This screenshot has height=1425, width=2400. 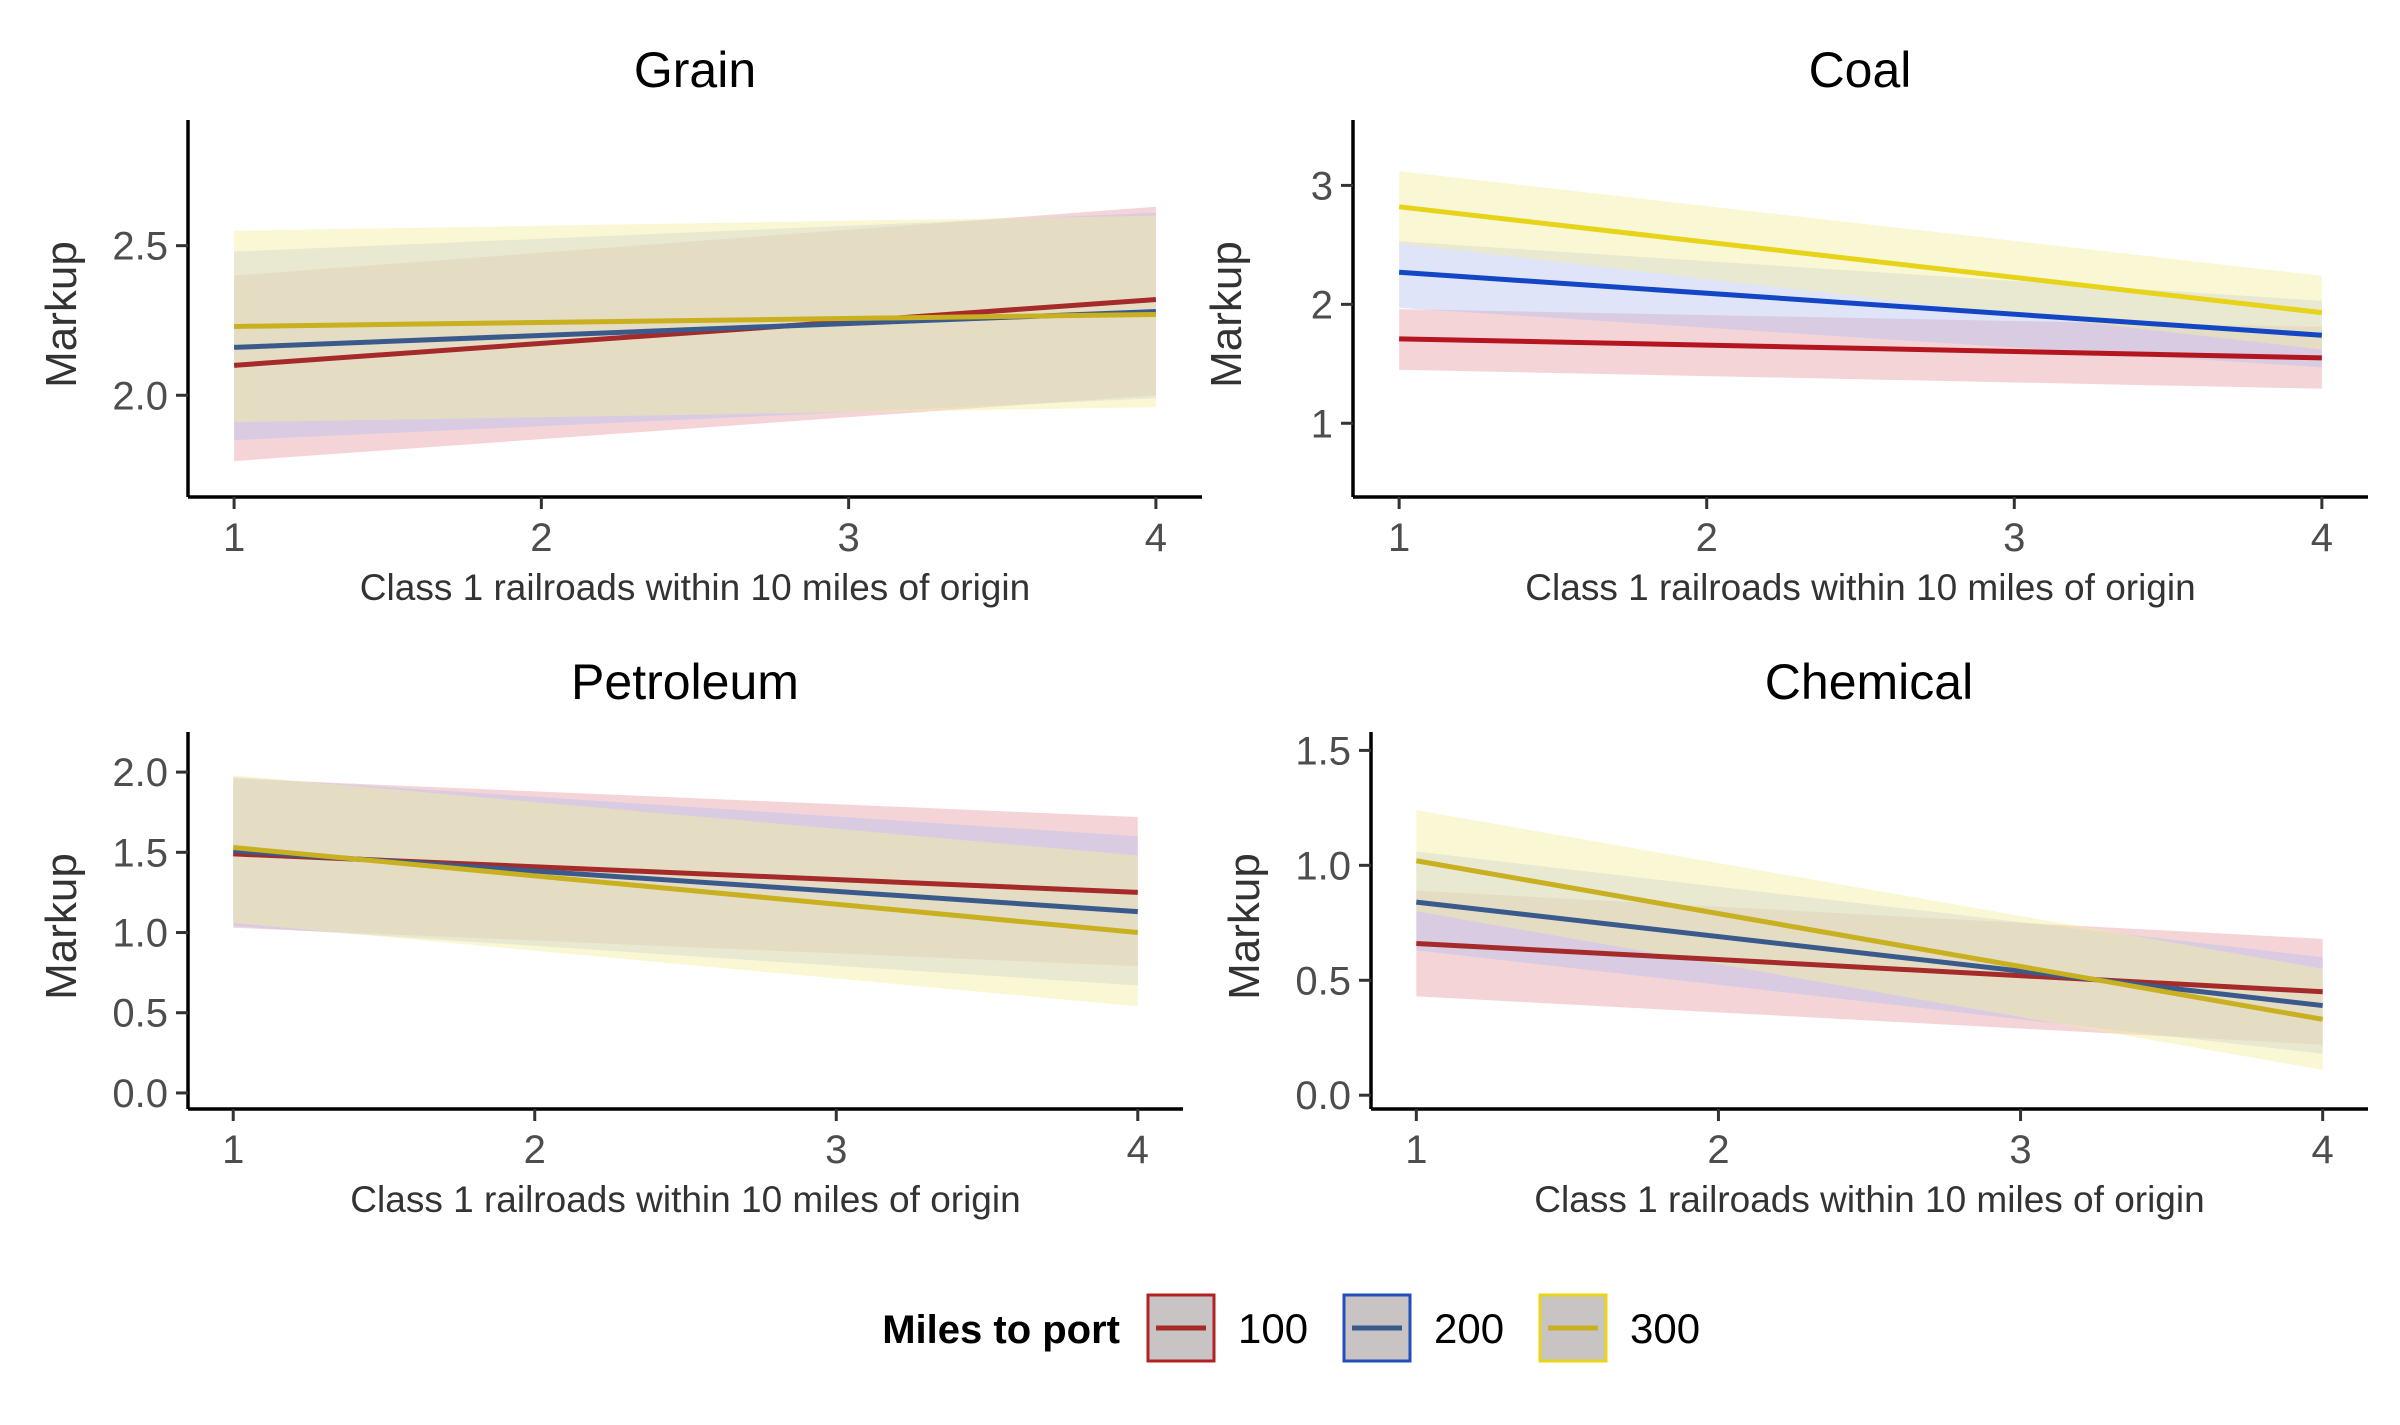 What do you see at coordinates (1322, 424) in the screenshot?
I see `y-tick-label: 1` at bounding box center [1322, 424].